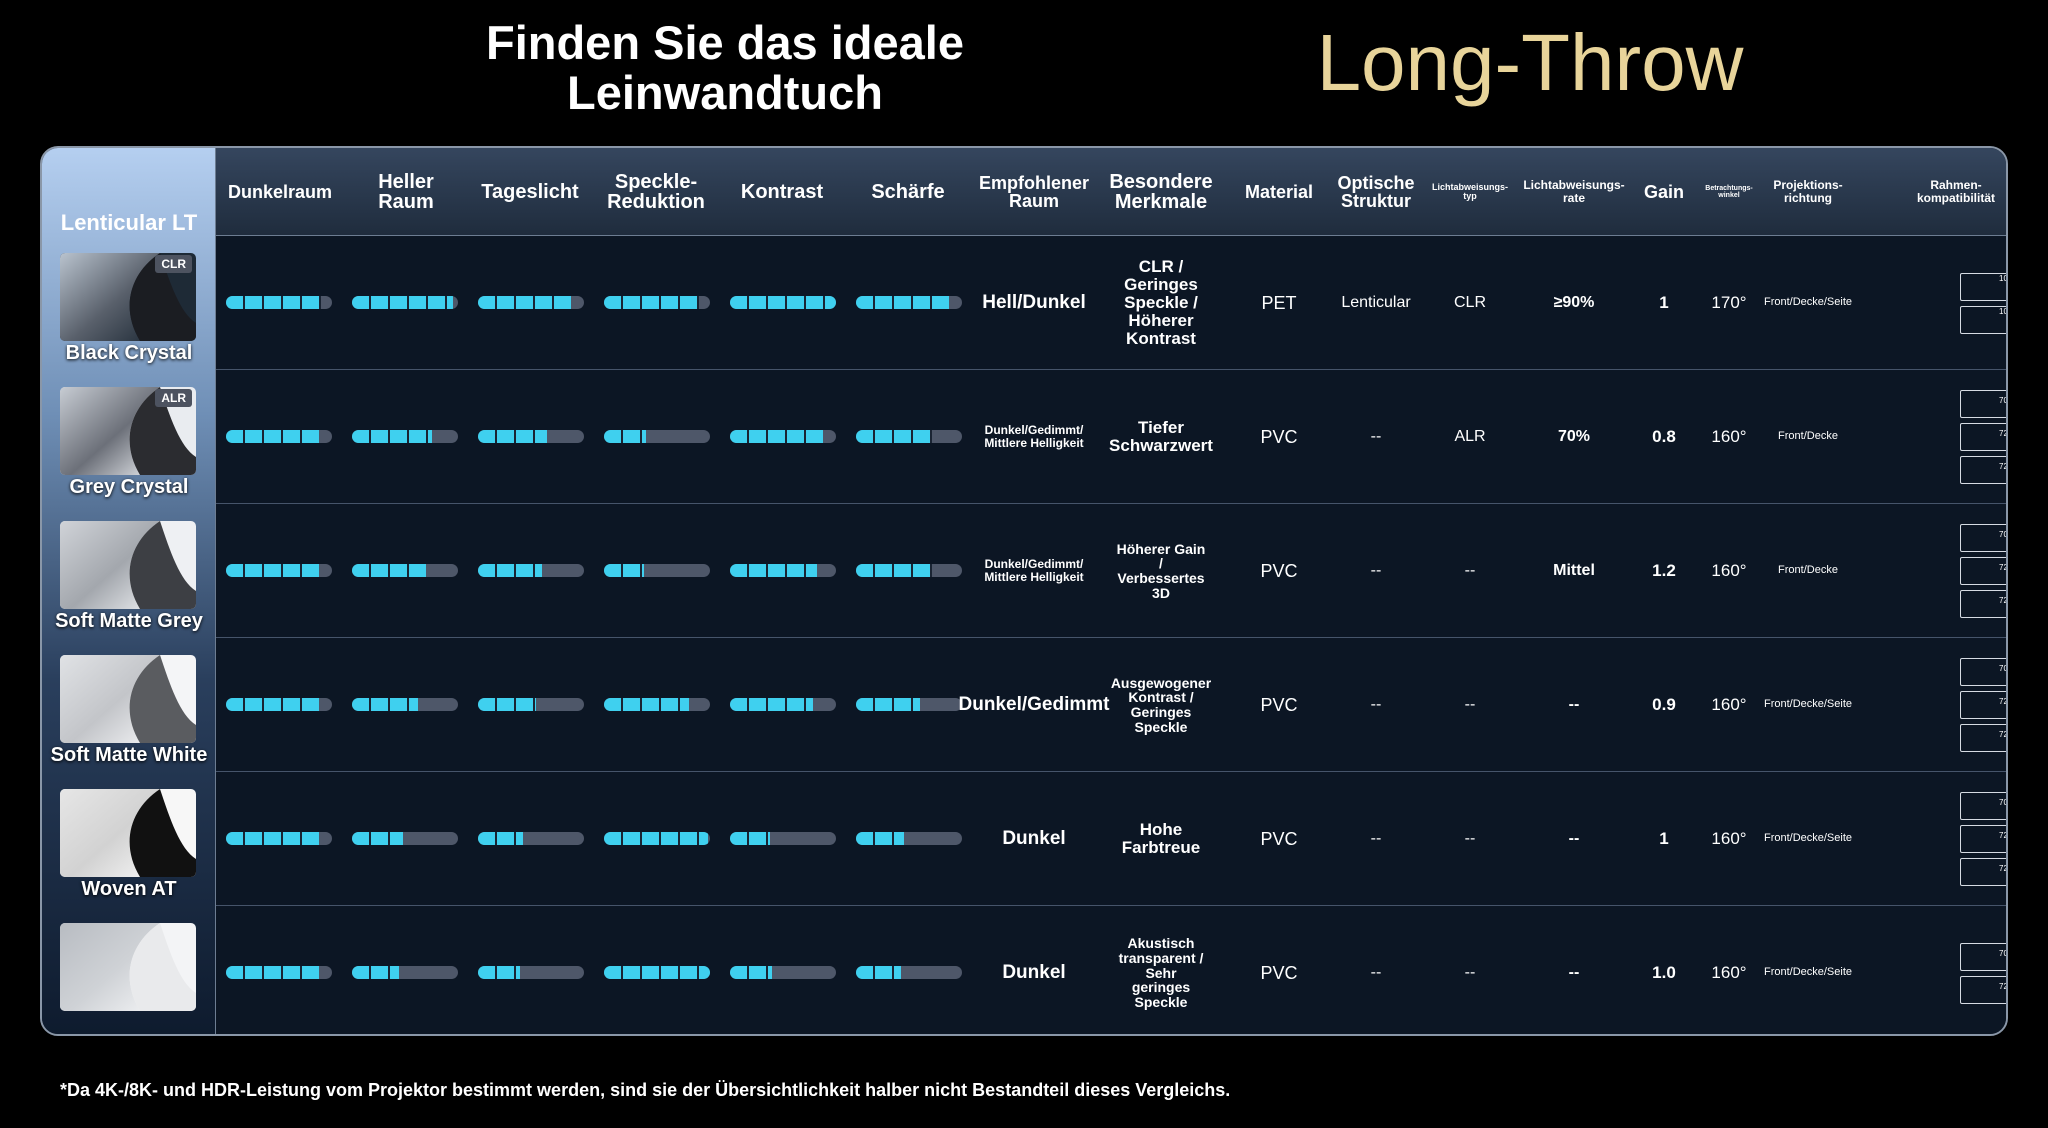  I want to click on feature-line: Speckle /, so click(1161, 303).